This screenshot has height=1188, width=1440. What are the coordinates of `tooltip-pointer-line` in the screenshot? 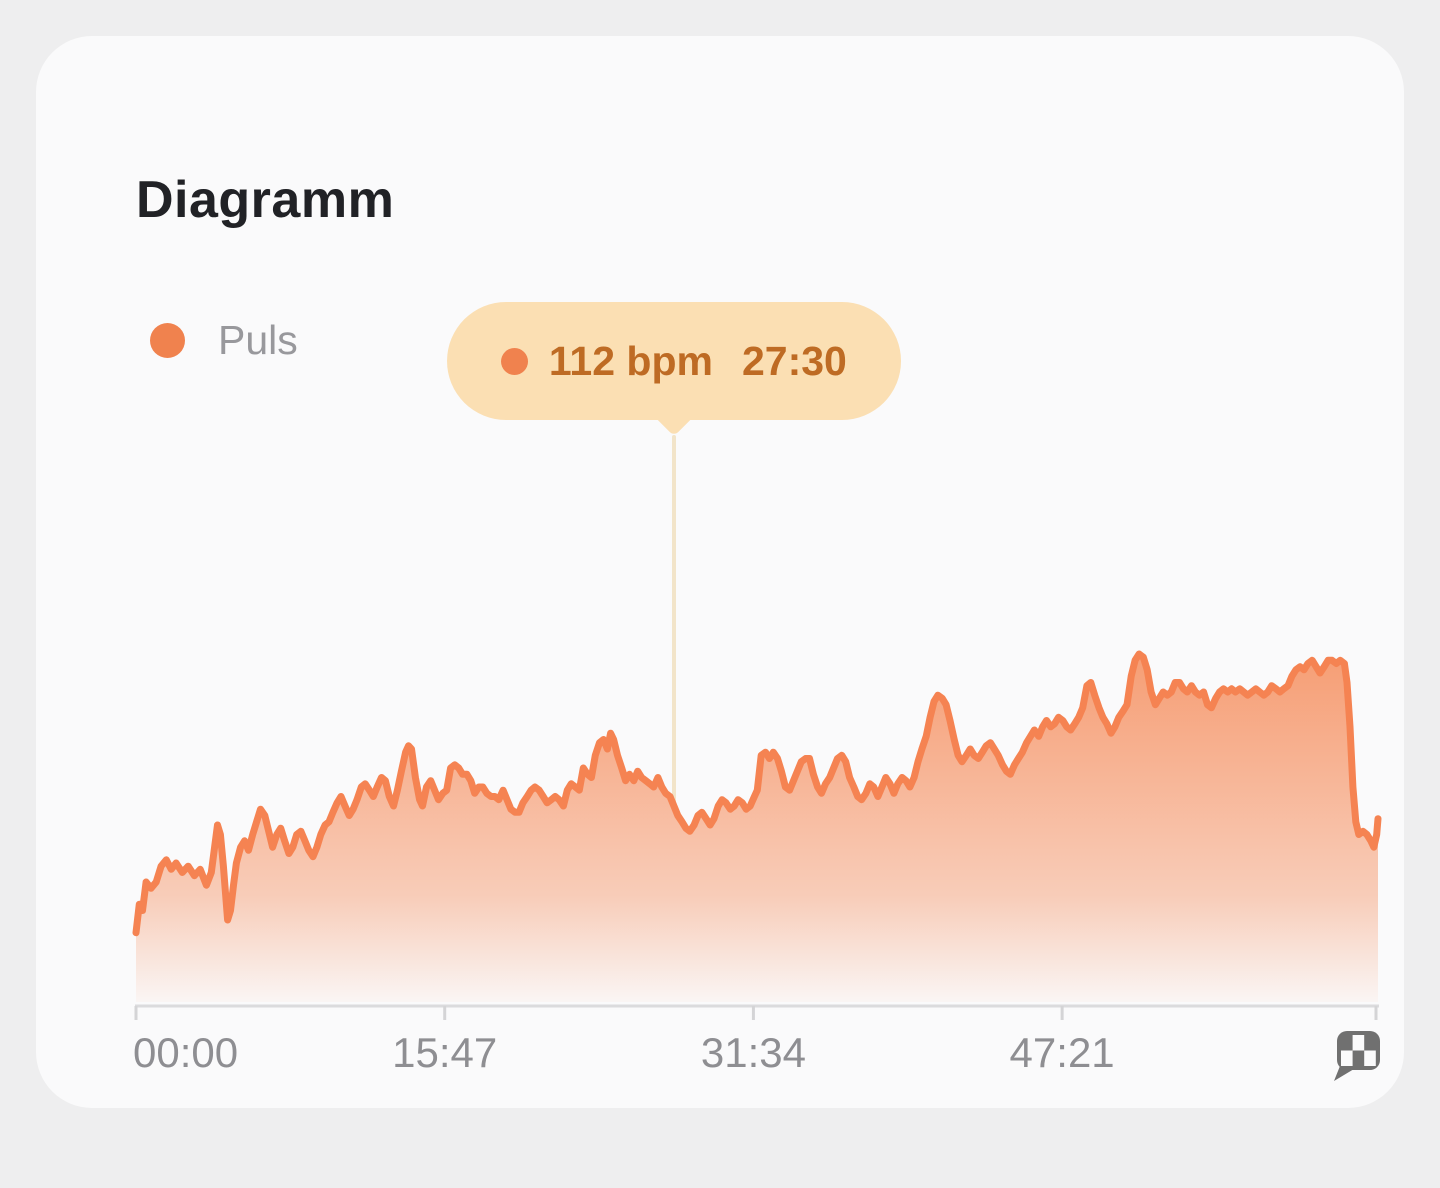 It's located at (673, 620).